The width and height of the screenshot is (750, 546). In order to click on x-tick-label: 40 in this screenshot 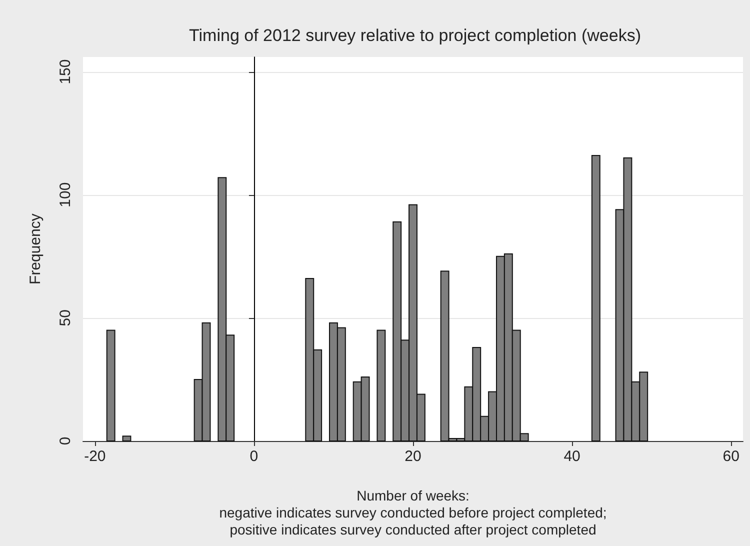, I will do `click(572, 456)`.